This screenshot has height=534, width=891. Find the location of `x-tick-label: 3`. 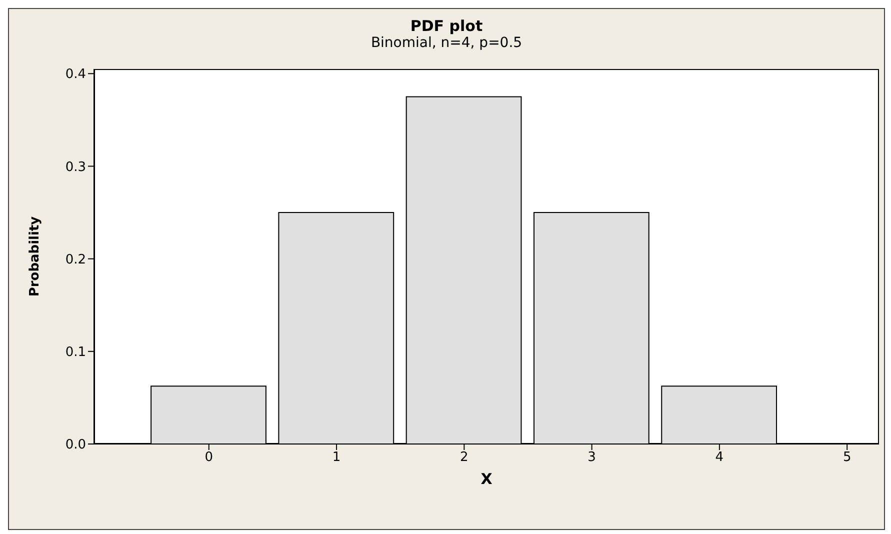

x-tick-label: 3 is located at coordinates (592, 458).